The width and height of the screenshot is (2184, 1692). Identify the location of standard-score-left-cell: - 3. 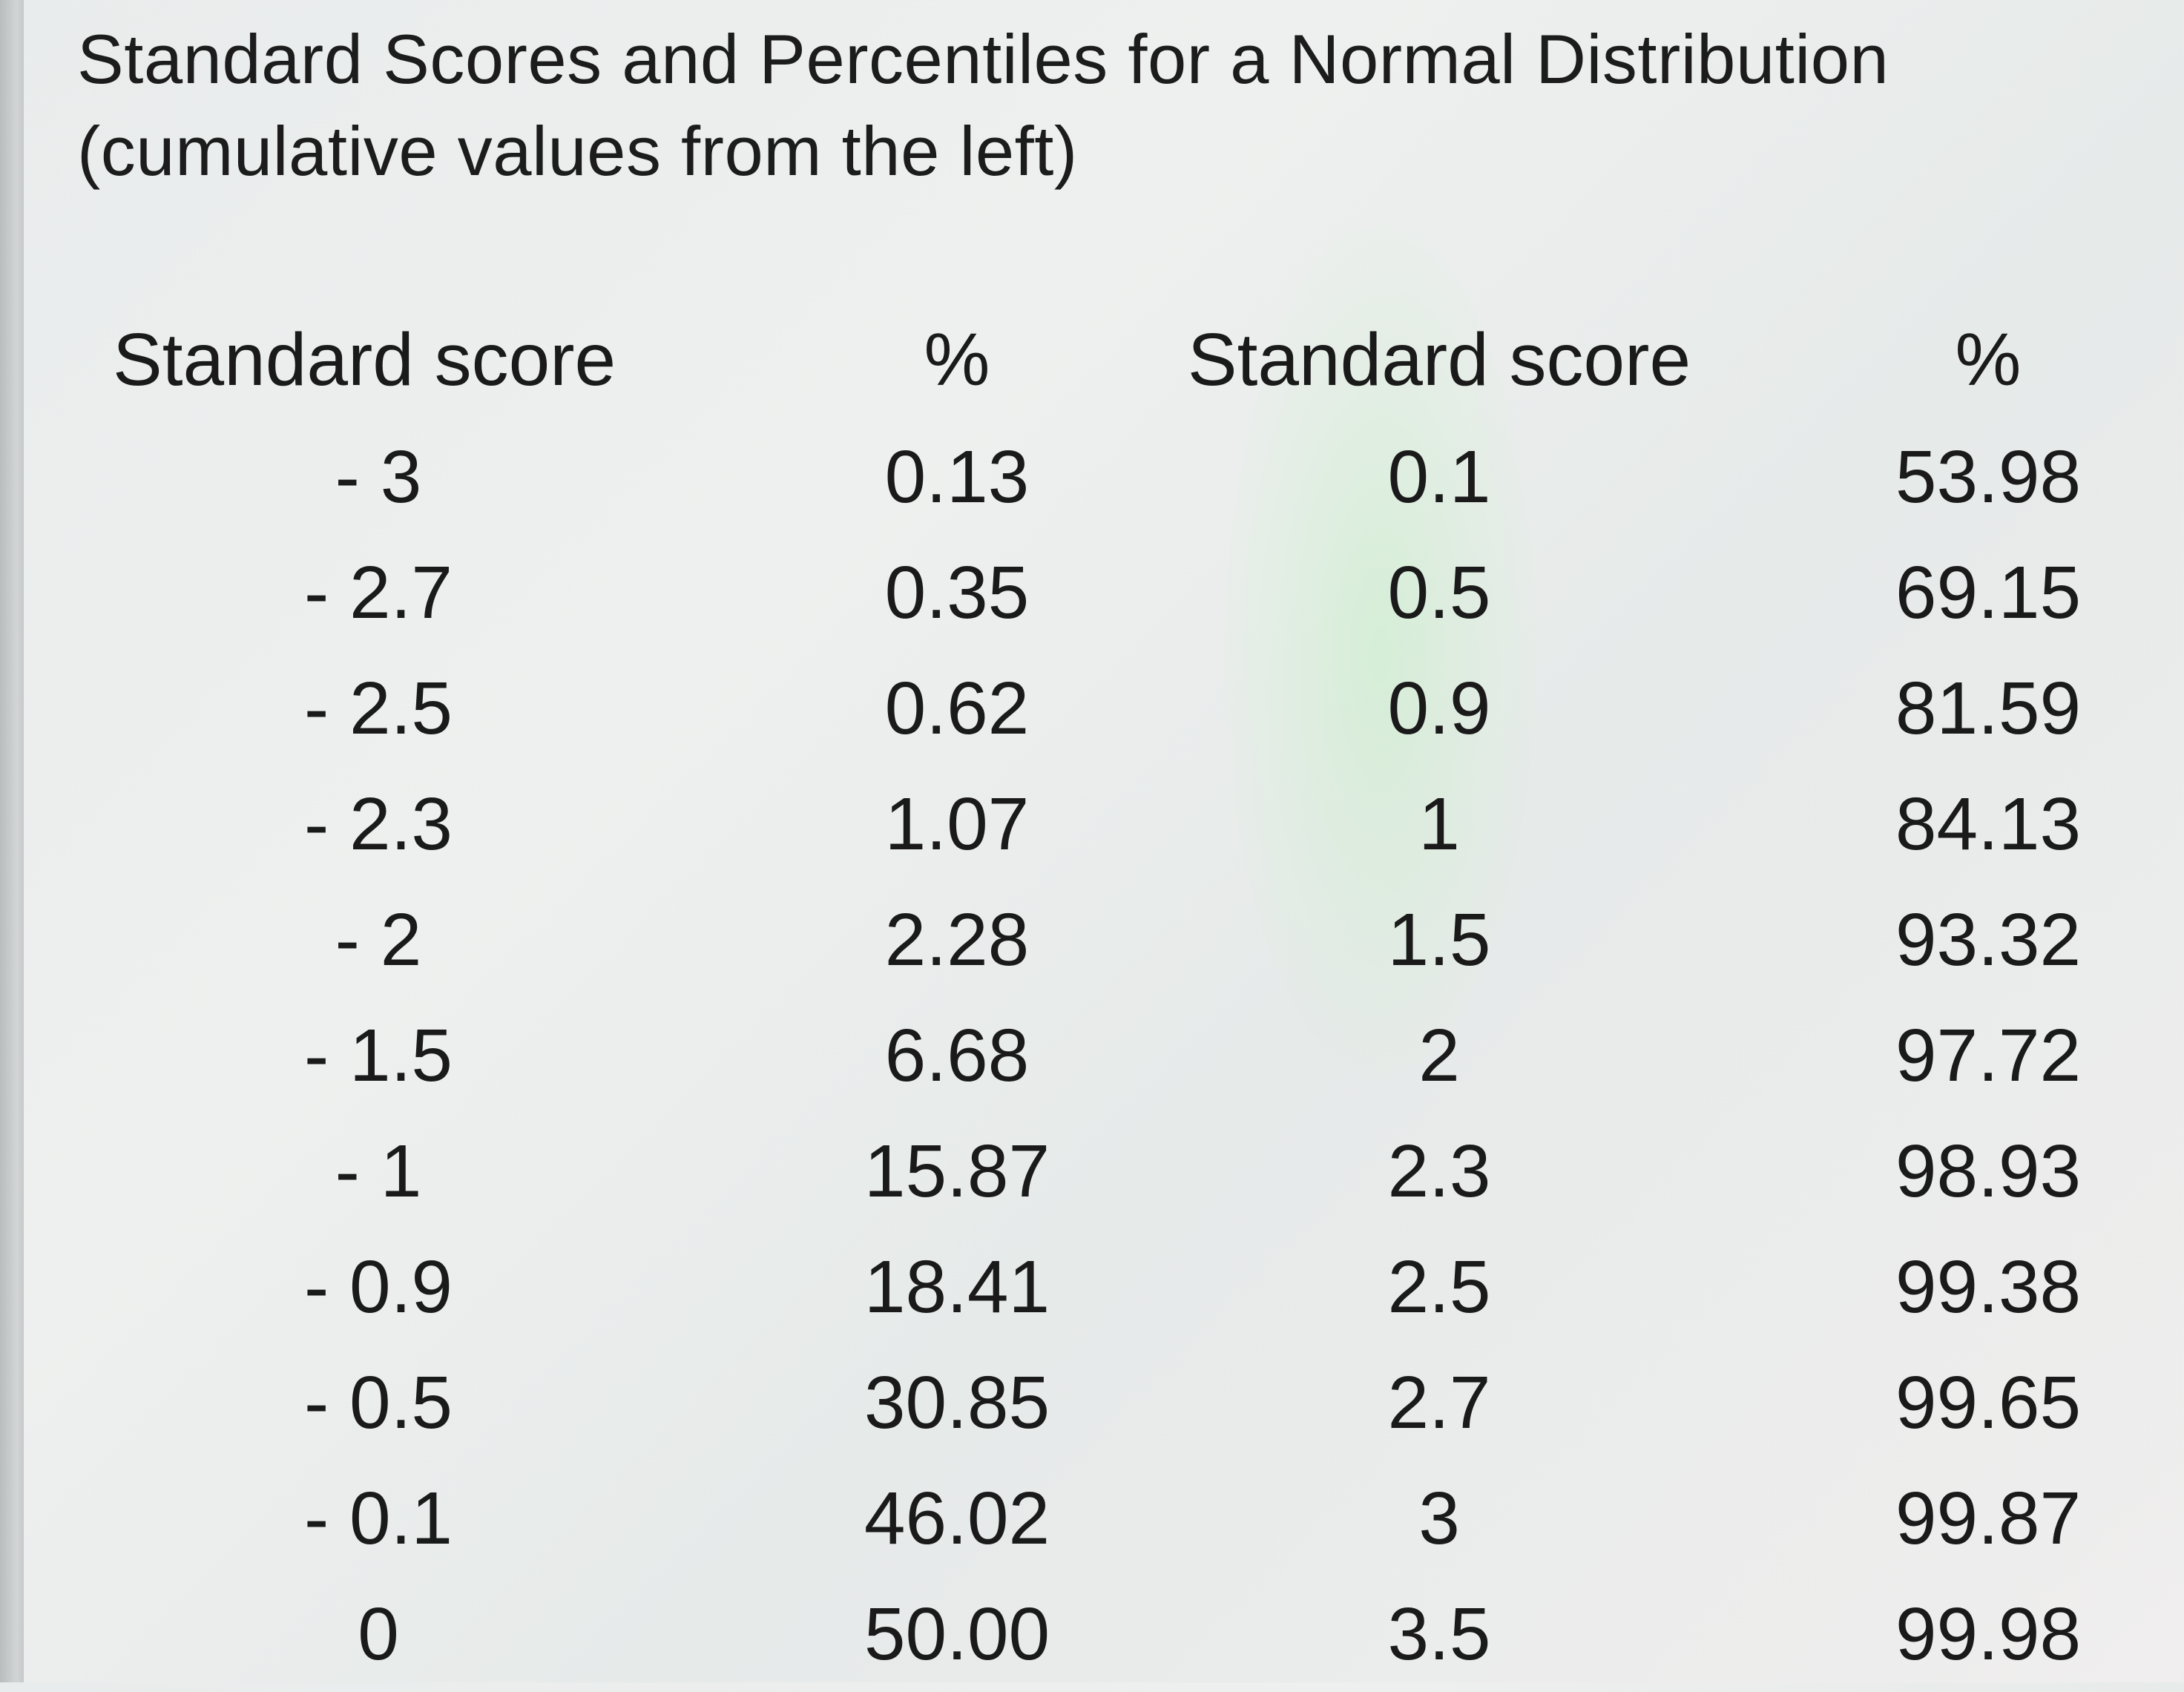
(379, 477).